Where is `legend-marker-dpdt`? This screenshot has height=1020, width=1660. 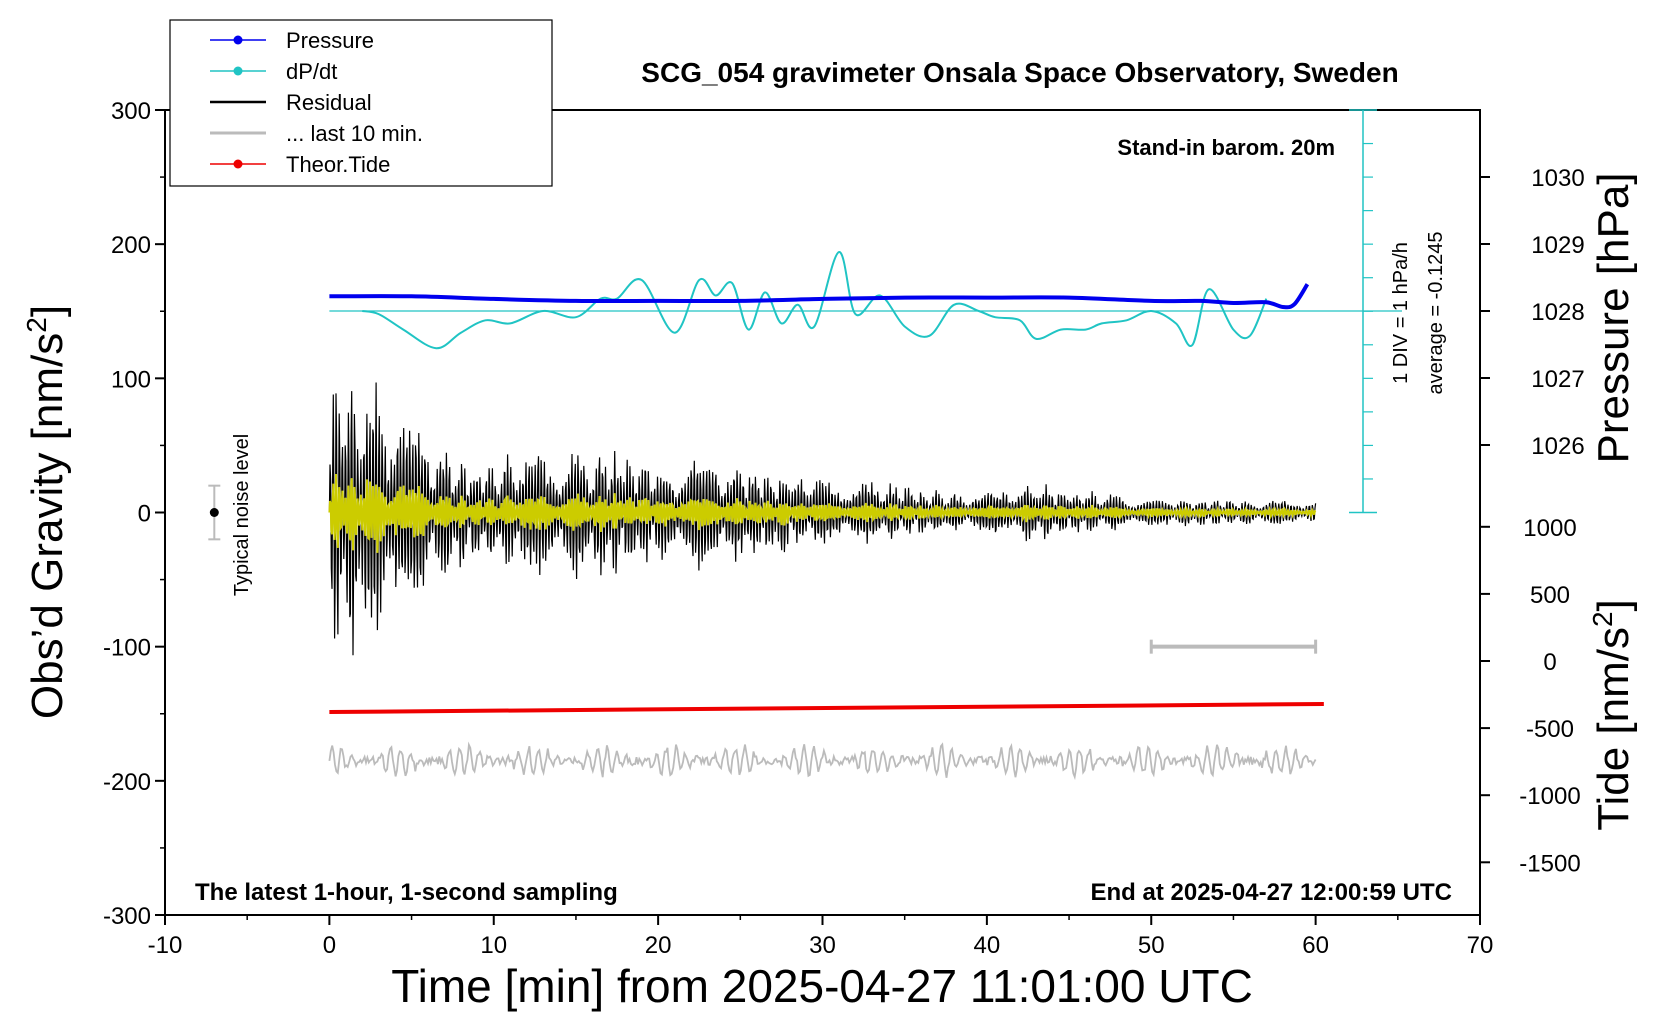
legend-marker-dpdt is located at coordinates (238, 71).